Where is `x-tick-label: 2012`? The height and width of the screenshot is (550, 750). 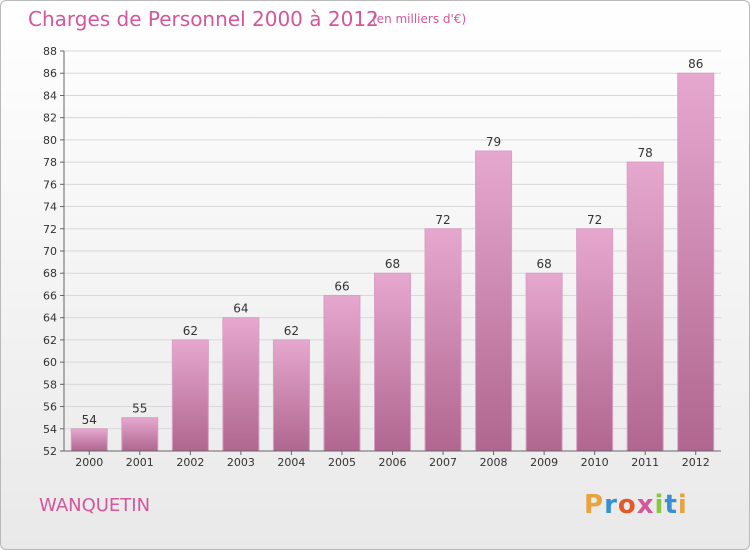
x-tick-label: 2012 is located at coordinates (696, 462).